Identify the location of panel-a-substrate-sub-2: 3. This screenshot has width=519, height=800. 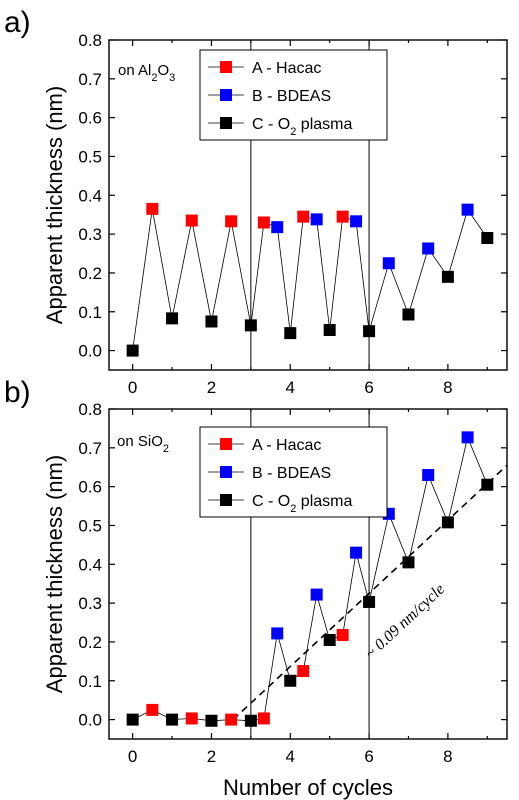
(172, 78).